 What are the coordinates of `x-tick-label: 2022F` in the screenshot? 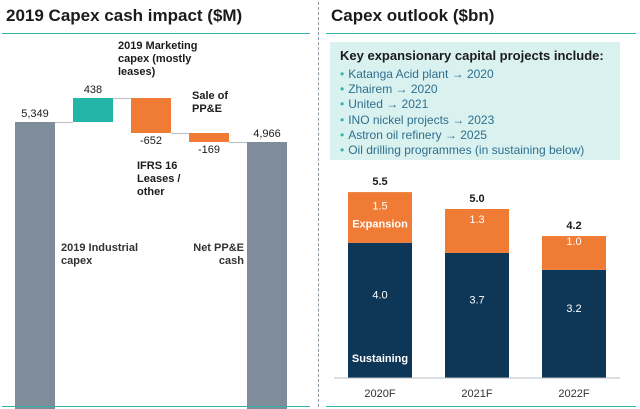 It's located at (573, 394).